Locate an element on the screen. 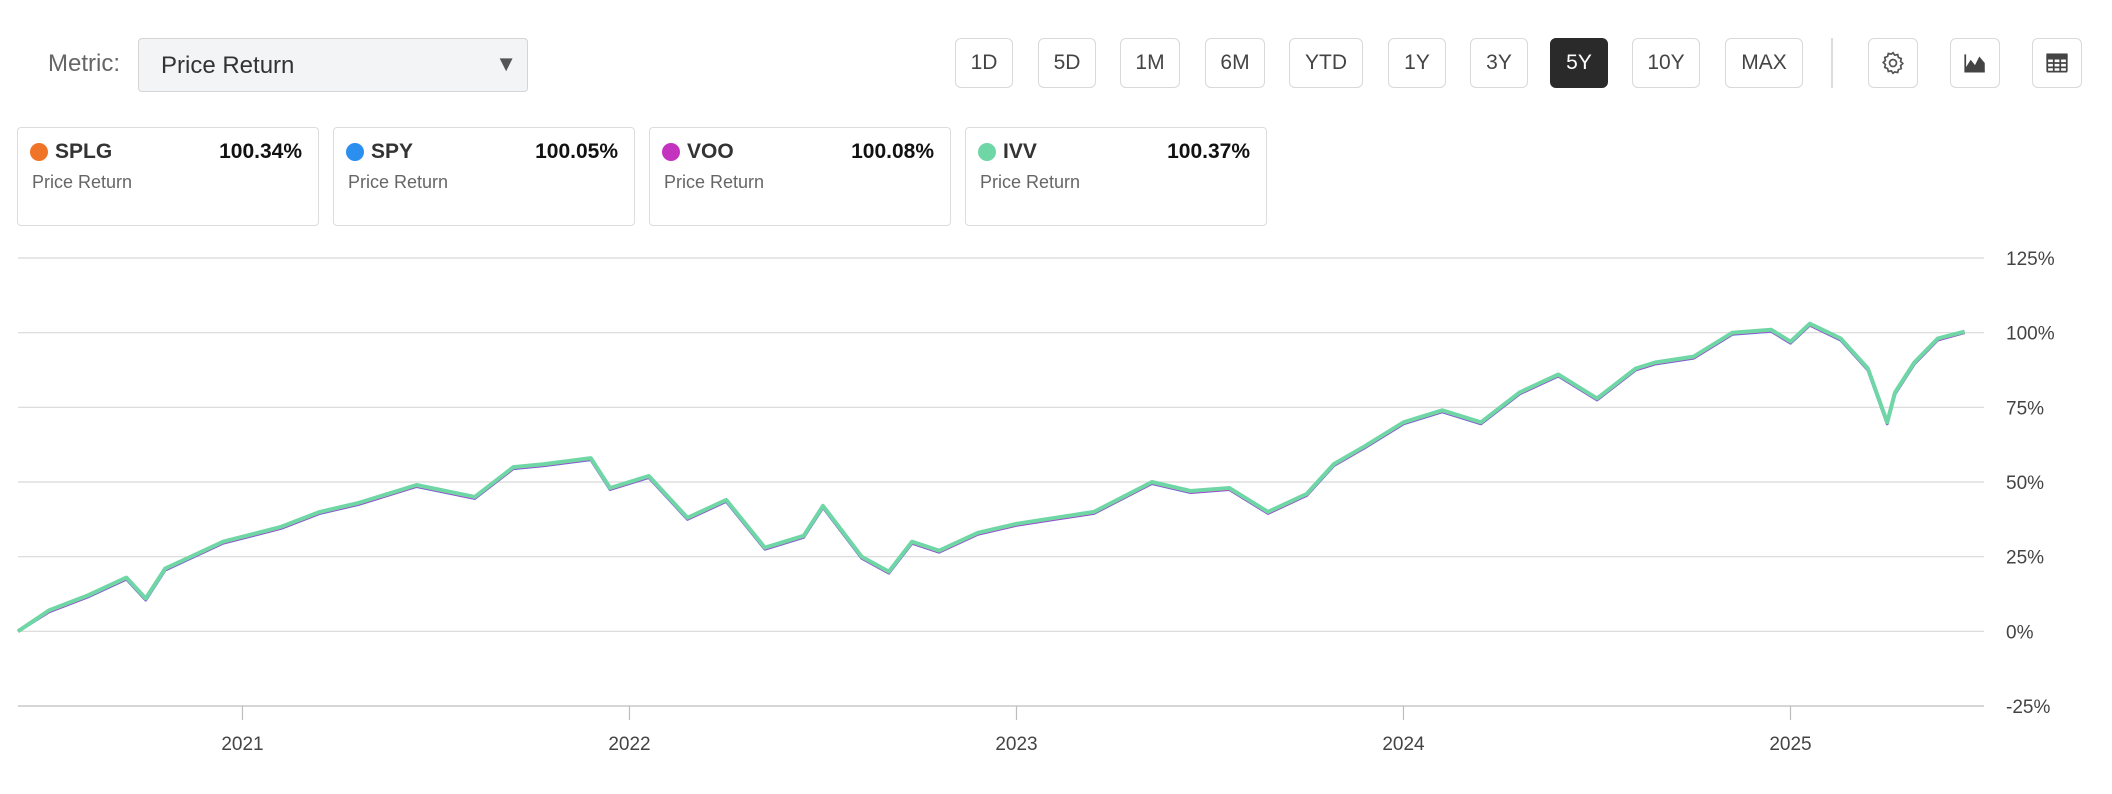  x-tick-label: 2025 is located at coordinates (1790, 744).